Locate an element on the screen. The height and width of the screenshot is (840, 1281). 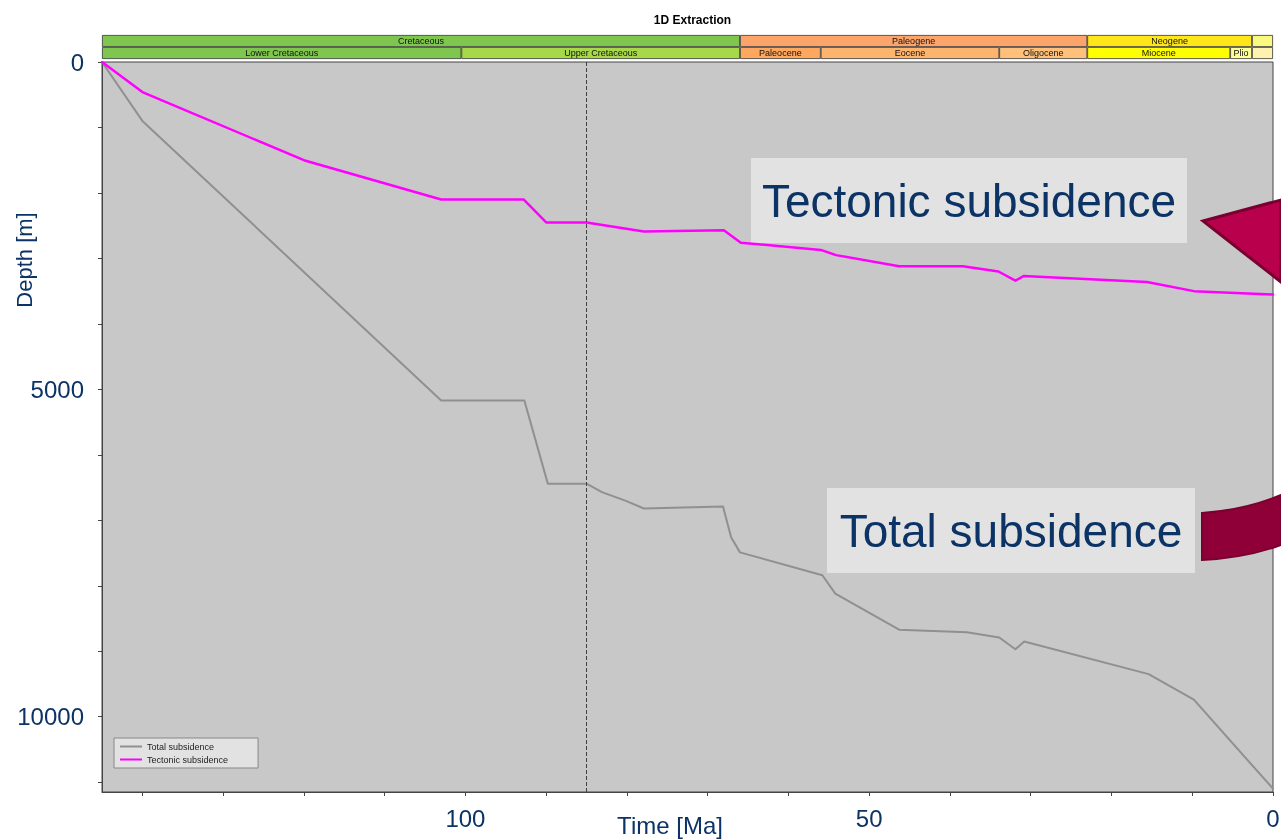
data-label: Upper Cretaceous is located at coordinates (601, 53).